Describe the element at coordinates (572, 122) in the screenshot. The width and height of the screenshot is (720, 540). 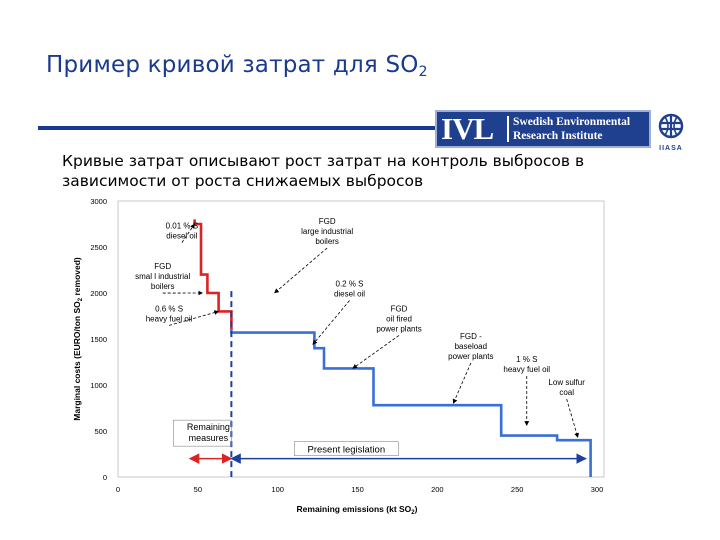
I see `logo-line-1: Swedish Environmental` at that location.